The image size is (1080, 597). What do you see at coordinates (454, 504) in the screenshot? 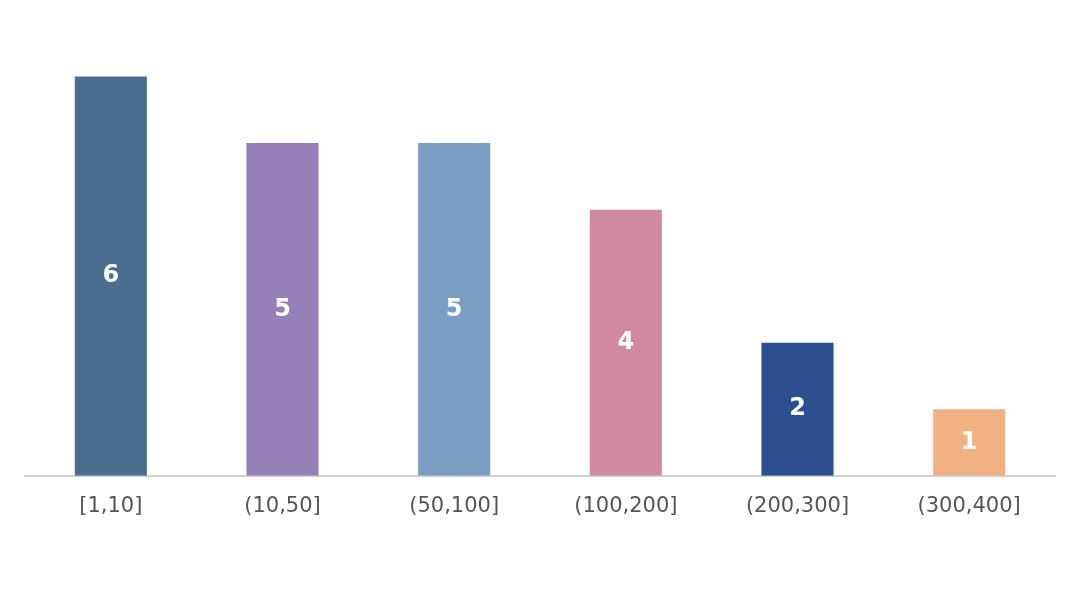
I see `x-tick-label: (50,100]` at bounding box center [454, 504].